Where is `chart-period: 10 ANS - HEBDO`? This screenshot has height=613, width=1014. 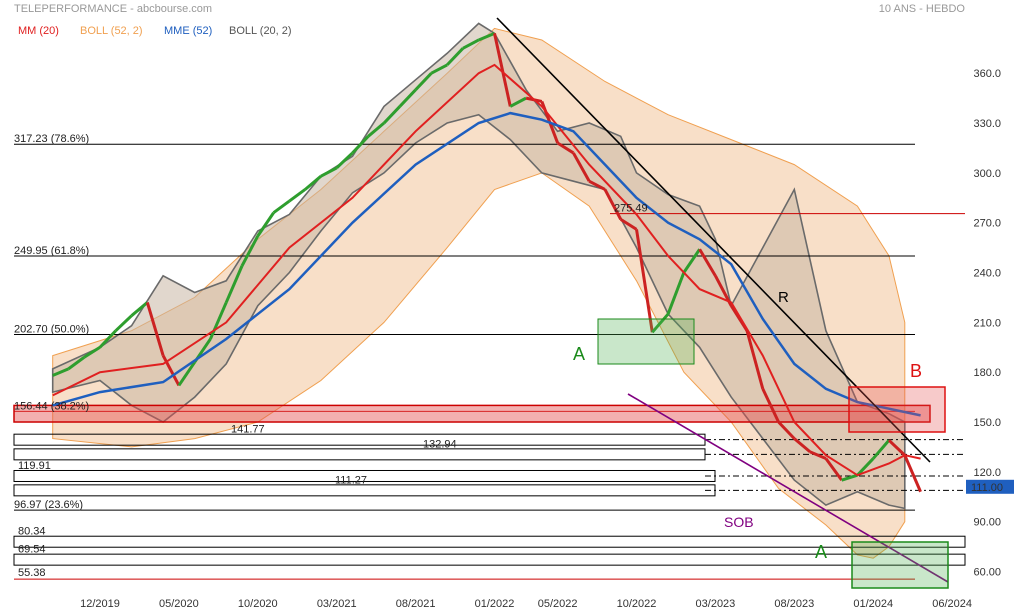
chart-period: 10 ANS - HEBDO is located at coordinates (922, 9).